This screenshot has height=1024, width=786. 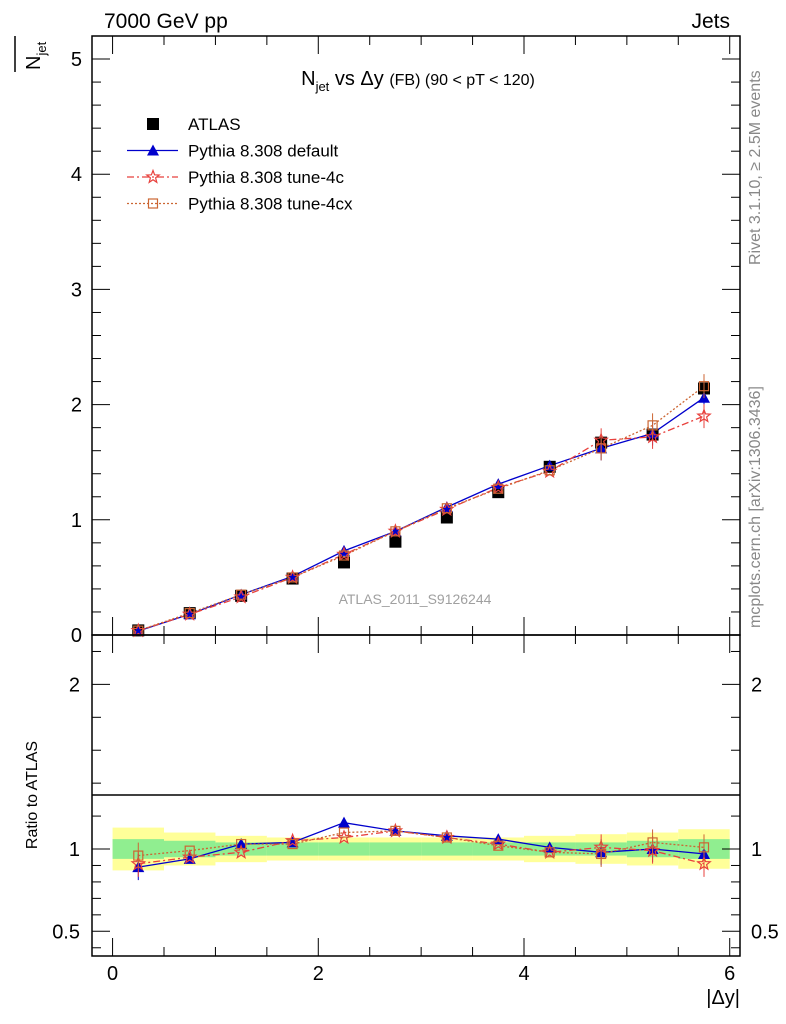 What do you see at coordinates (415, 599) in the screenshot?
I see `analysis-watermark: ATLAS_2011_S9126244` at bounding box center [415, 599].